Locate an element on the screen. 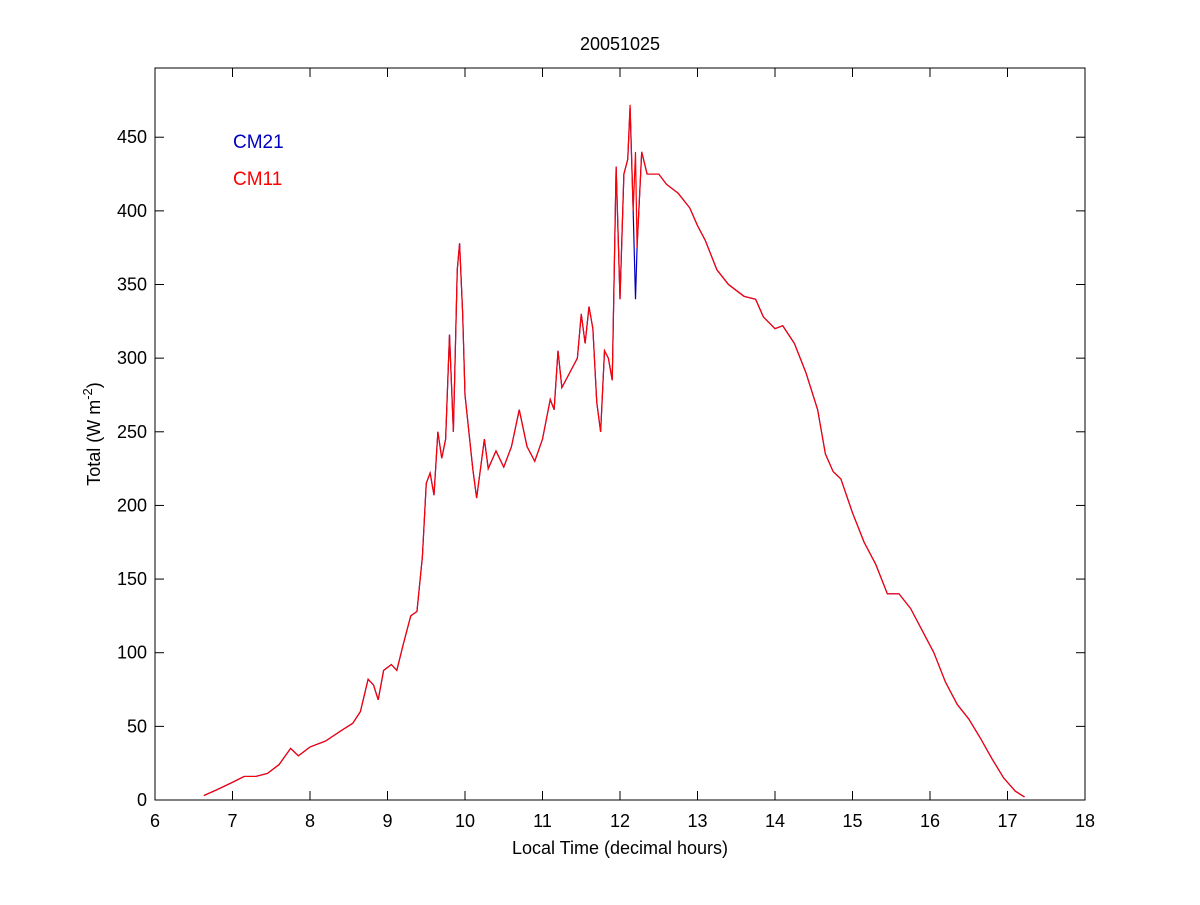  x-tick-label: 10 is located at coordinates (465, 821).